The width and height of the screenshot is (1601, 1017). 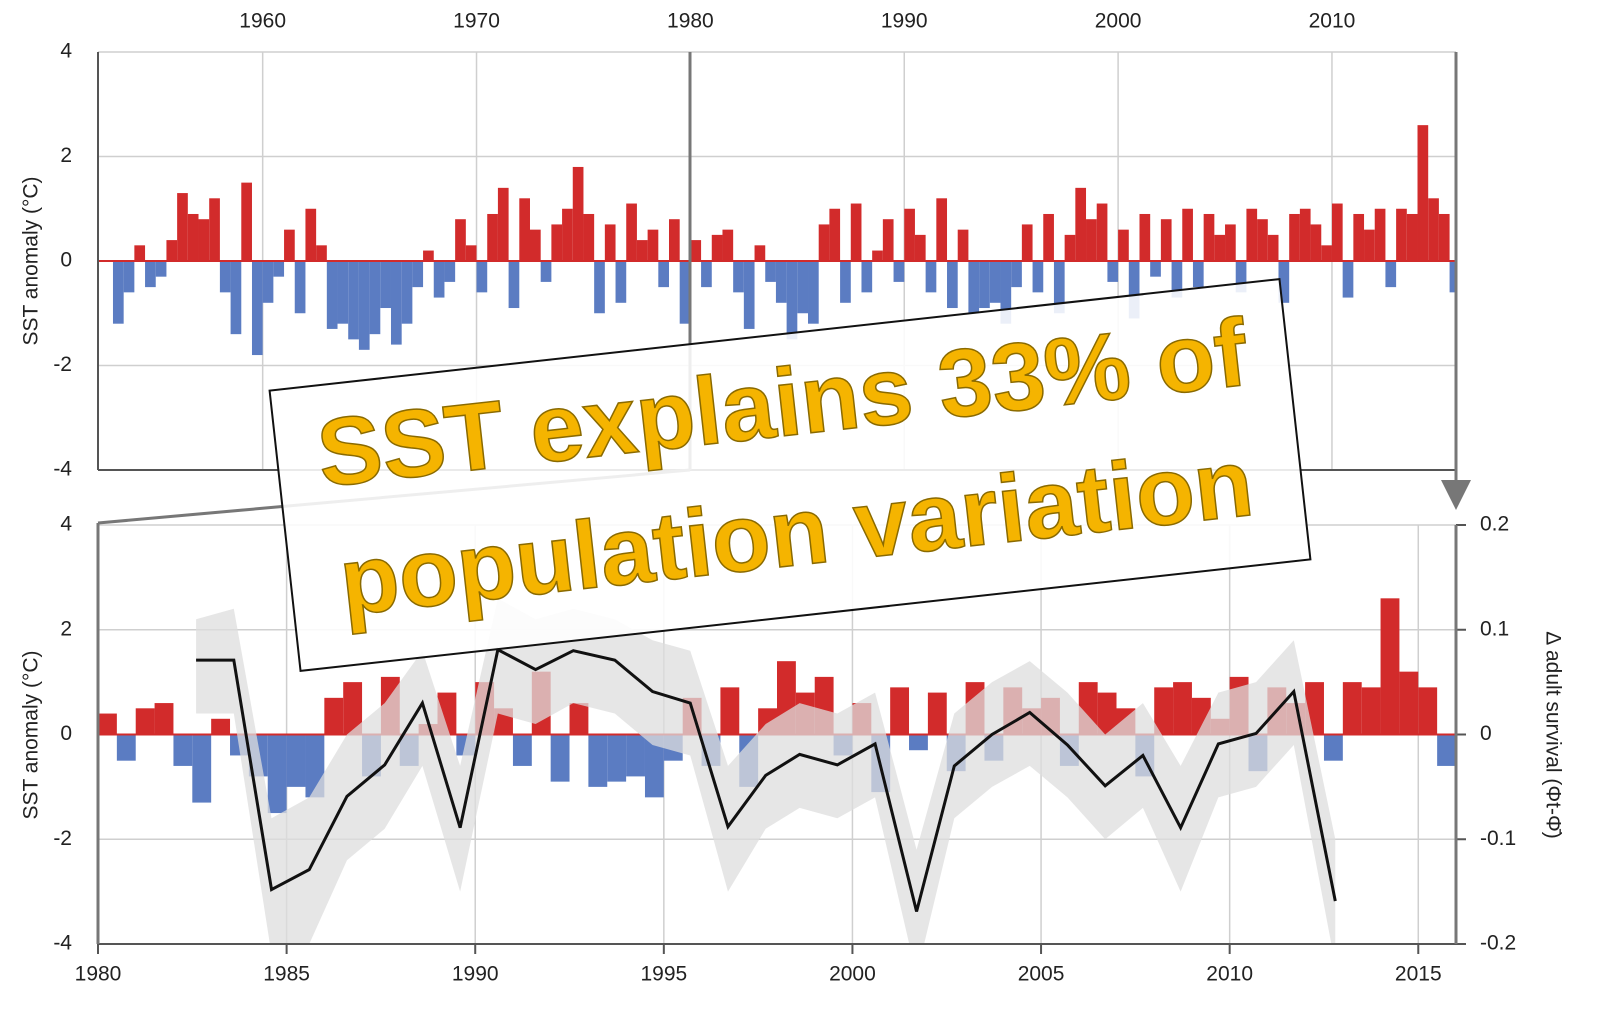 I want to click on y2-tick-label: 0.2, so click(x=1494, y=524).